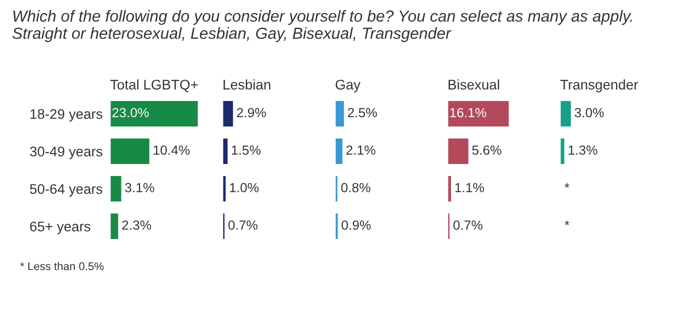 The image size is (680, 332). What do you see at coordinates (66, 115) in the screenshot?
I see `y-tick-label: 18-29 years` at bounding box center [66, 115].